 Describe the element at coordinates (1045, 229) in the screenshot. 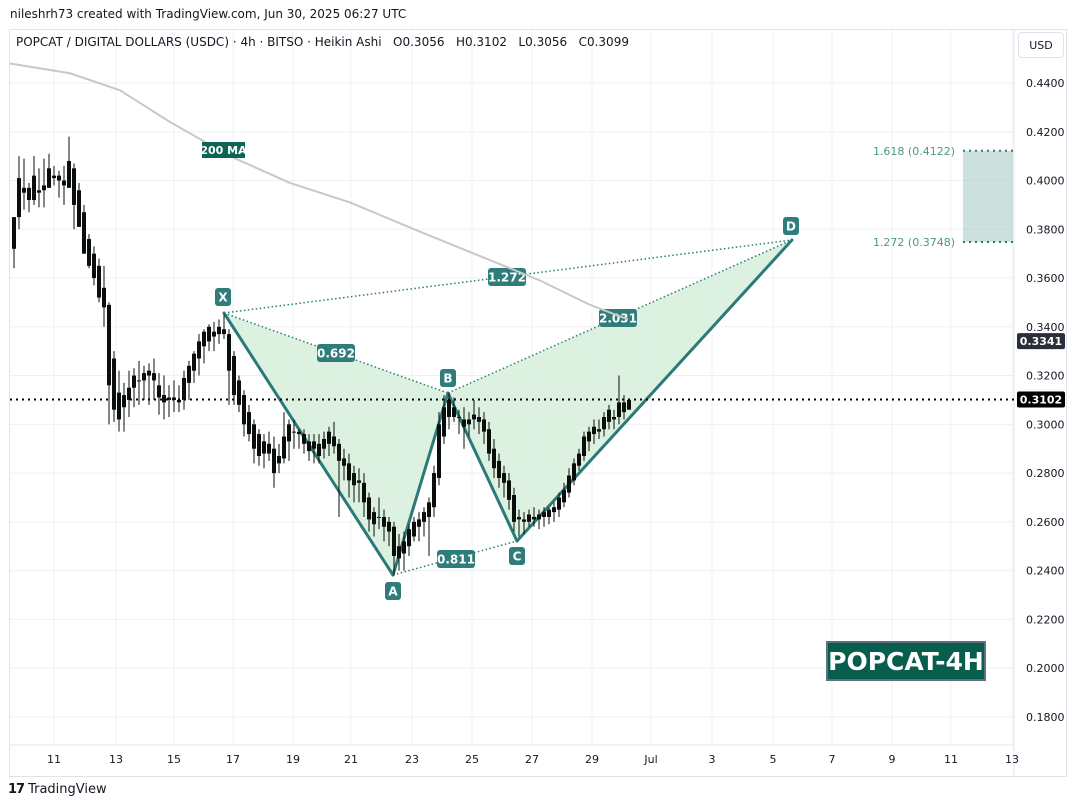

I see `price-axis-label: 0.3800` at that location.